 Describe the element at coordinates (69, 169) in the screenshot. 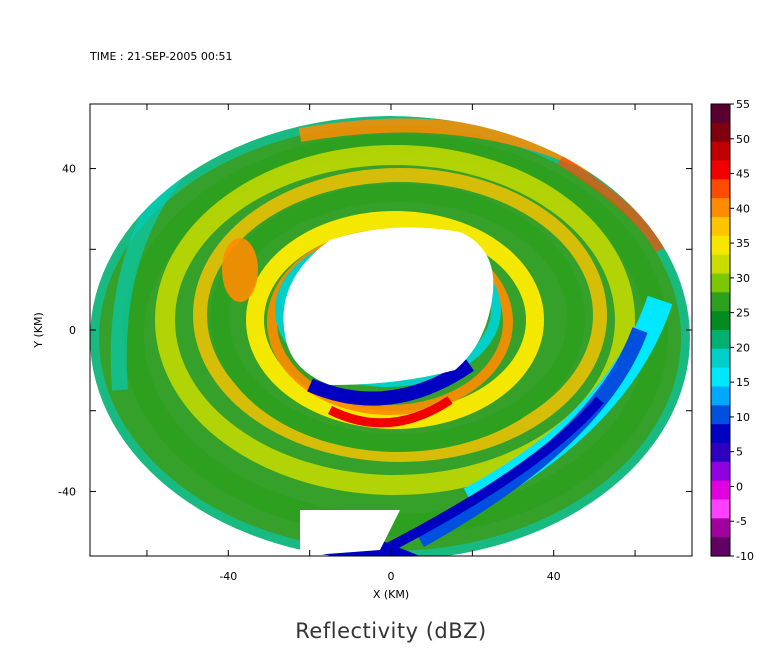

I see `y-tick-label: 40` at that location.